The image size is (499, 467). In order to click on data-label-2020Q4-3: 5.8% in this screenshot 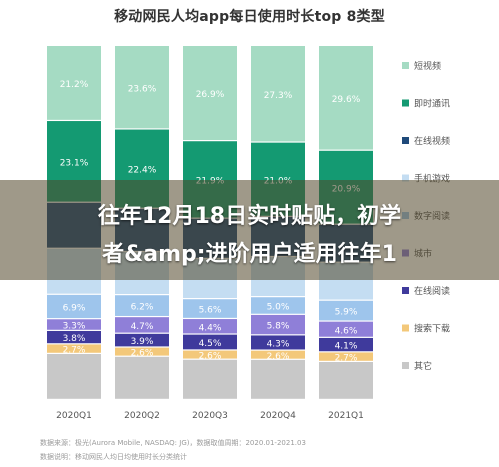, I will do `click(278, 327)`.